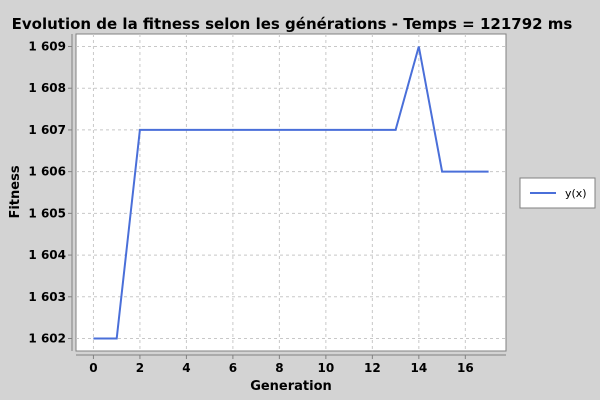 The height and width of the screenshot is (400, 600). I want to click on y-tick-label: 1 606, so click(47, 172).